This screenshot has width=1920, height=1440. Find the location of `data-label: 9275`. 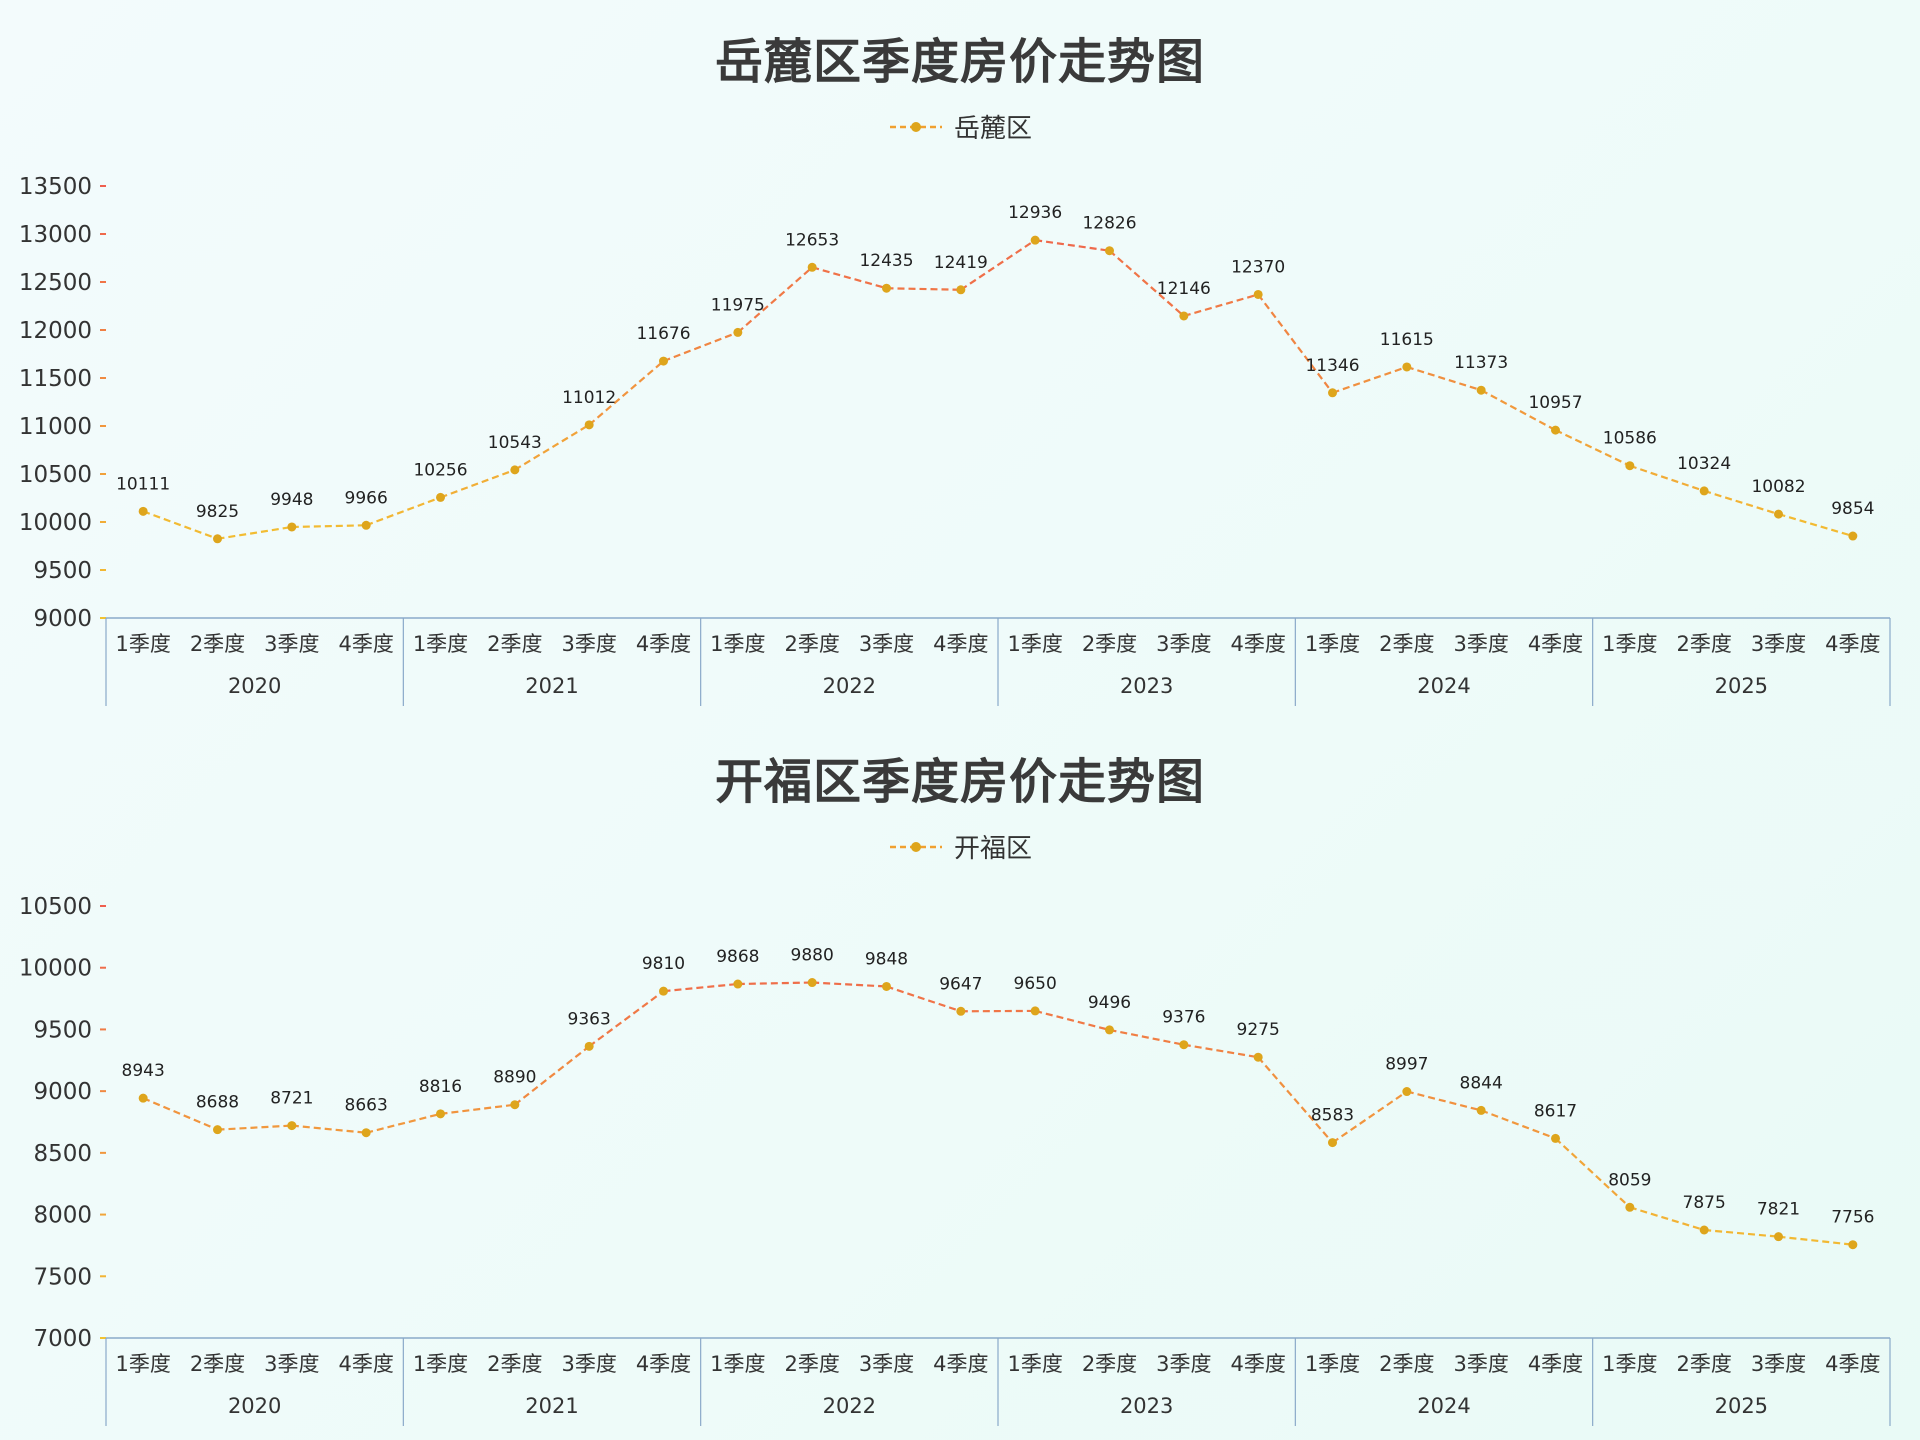

data-label: 9275 is located at coordinates (1258, 1030).